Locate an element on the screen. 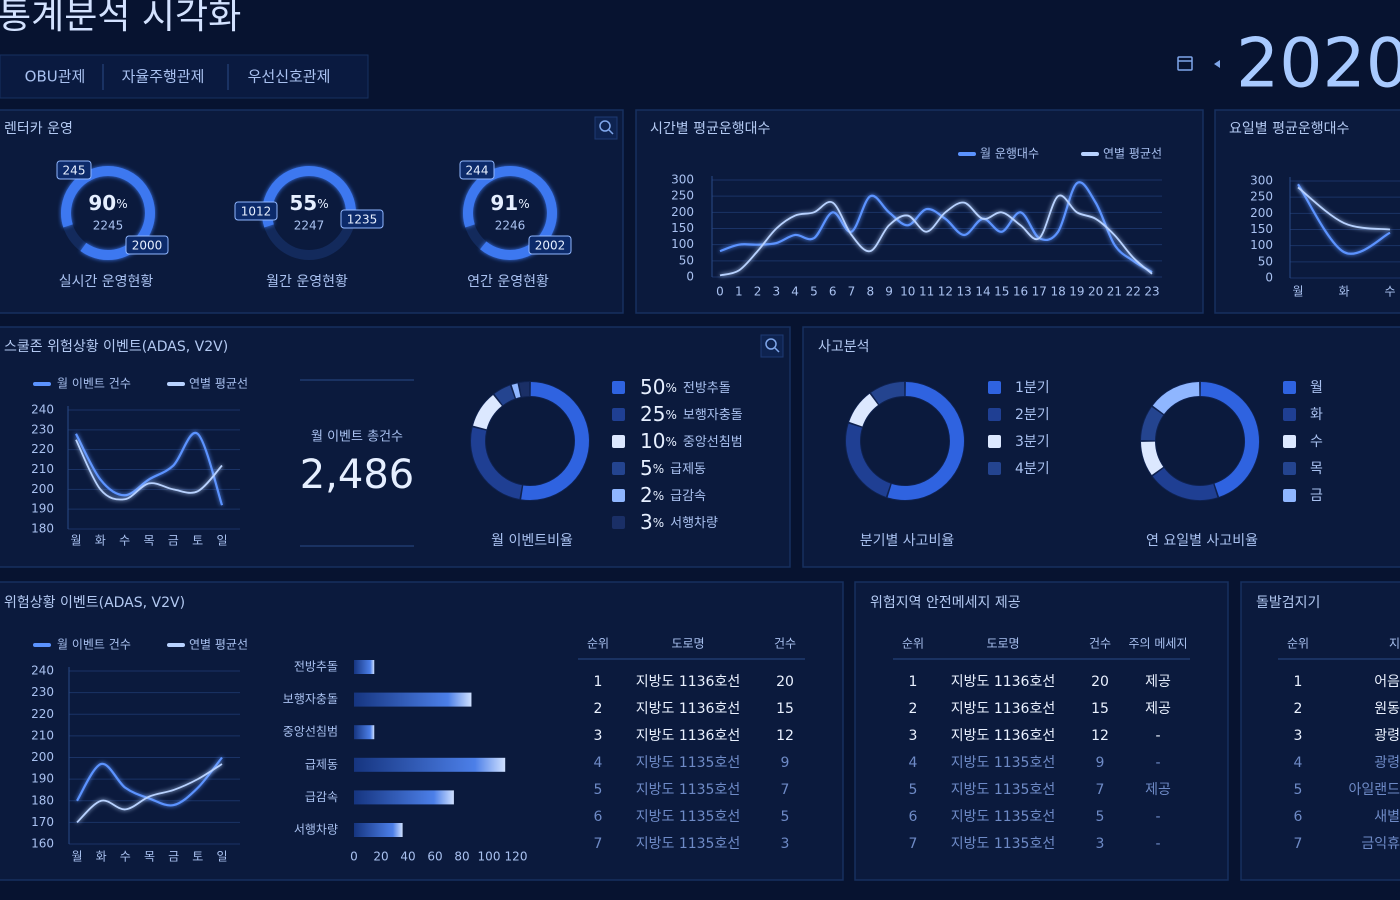 This screenshot has width=1400, height=900. y-tick-label: 50 is located at coordinates (1265, 261).